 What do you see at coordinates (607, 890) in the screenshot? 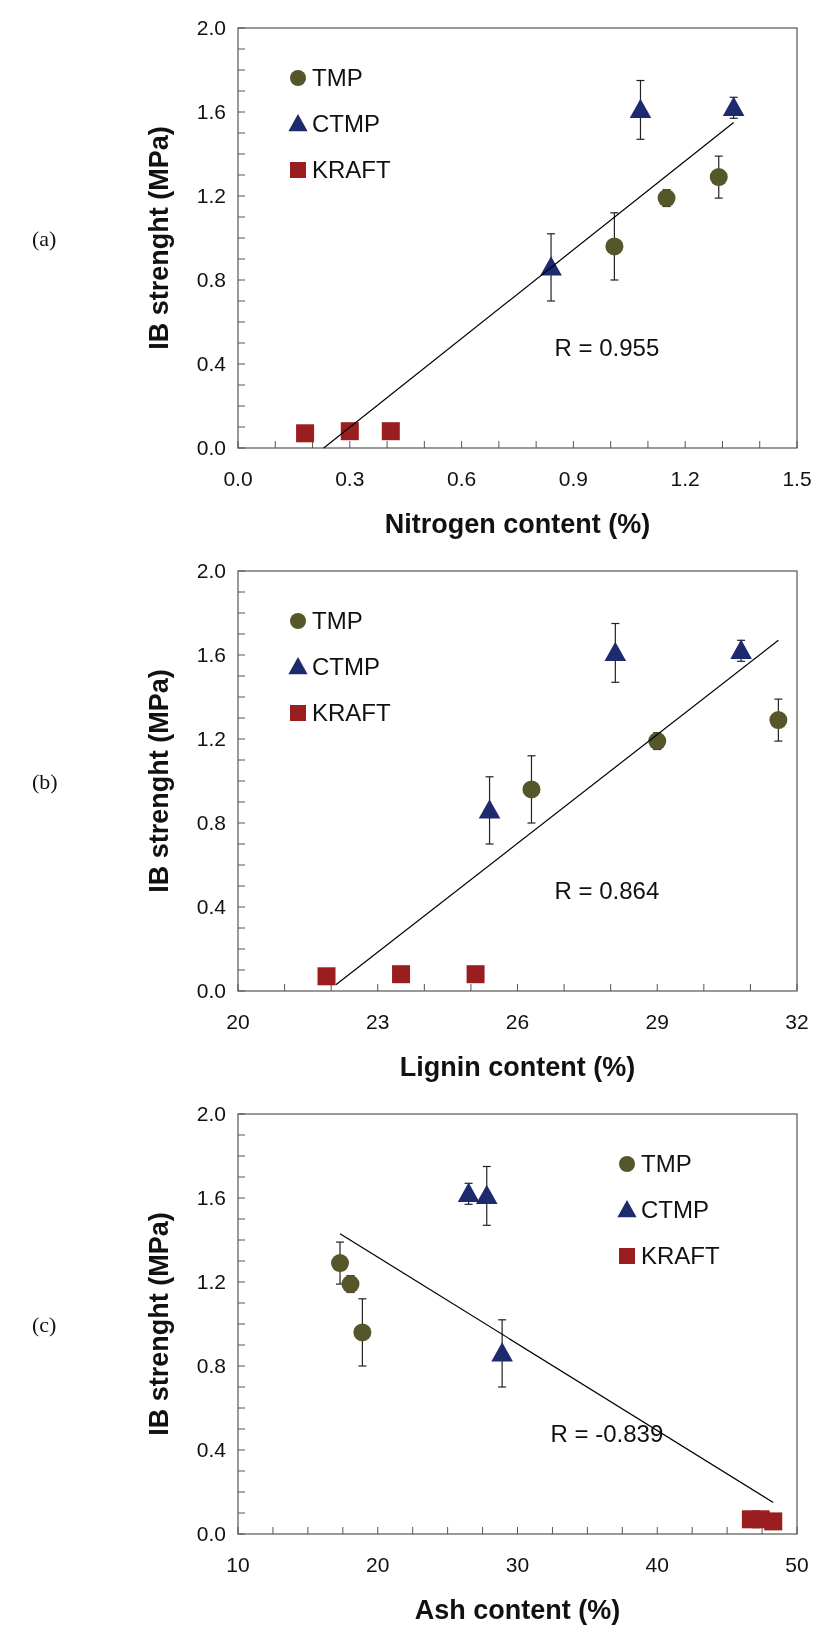
I see `annotation: R = 0.864` at bounding box center [607, 890].